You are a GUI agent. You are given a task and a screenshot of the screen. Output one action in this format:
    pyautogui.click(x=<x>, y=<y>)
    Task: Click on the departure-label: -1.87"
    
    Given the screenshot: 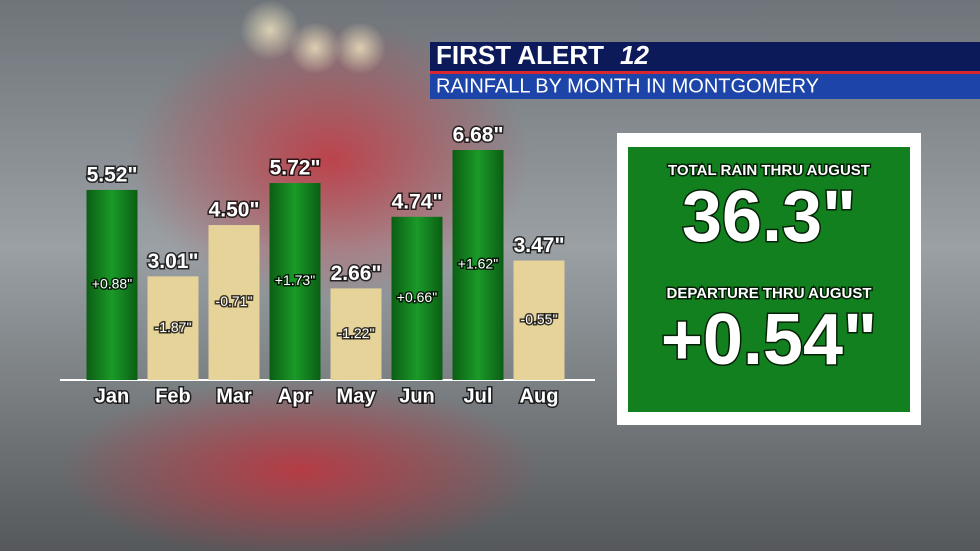 What is the action you would take?
    pyautogui.click(x=173, y=327)
    